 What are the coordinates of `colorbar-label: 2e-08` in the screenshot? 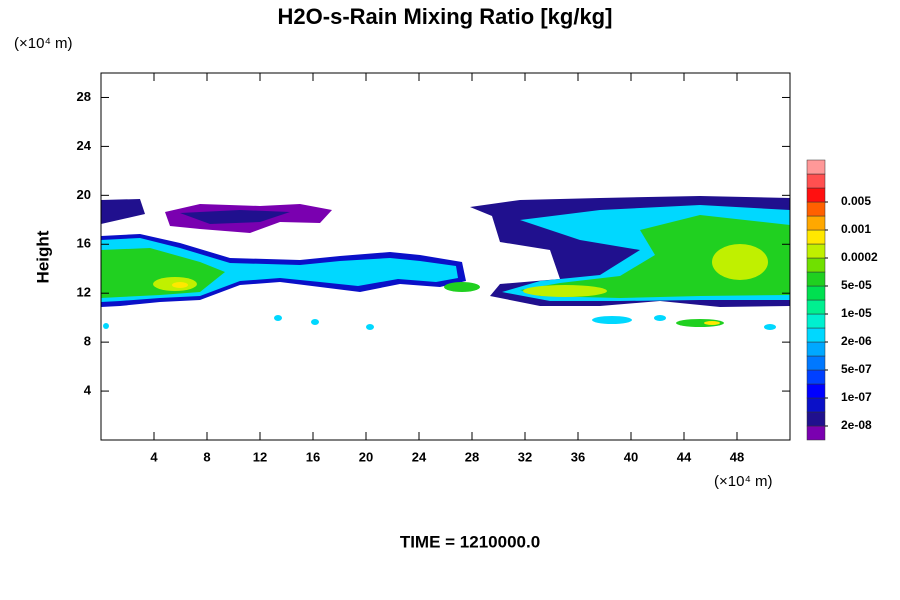 It's located at (856, 425).